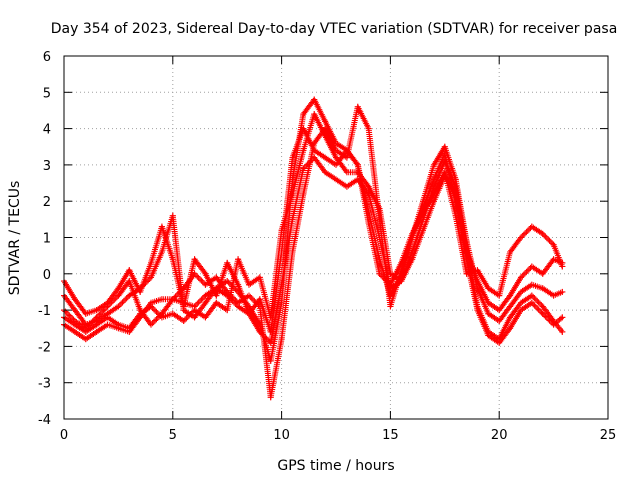 Image resolution: width=640 pixels, height=480 pixels. What do you see at coordinates (47, 239) in the screenshot?
I see `y-tick-label: 1` at bounding box center [47, 239].